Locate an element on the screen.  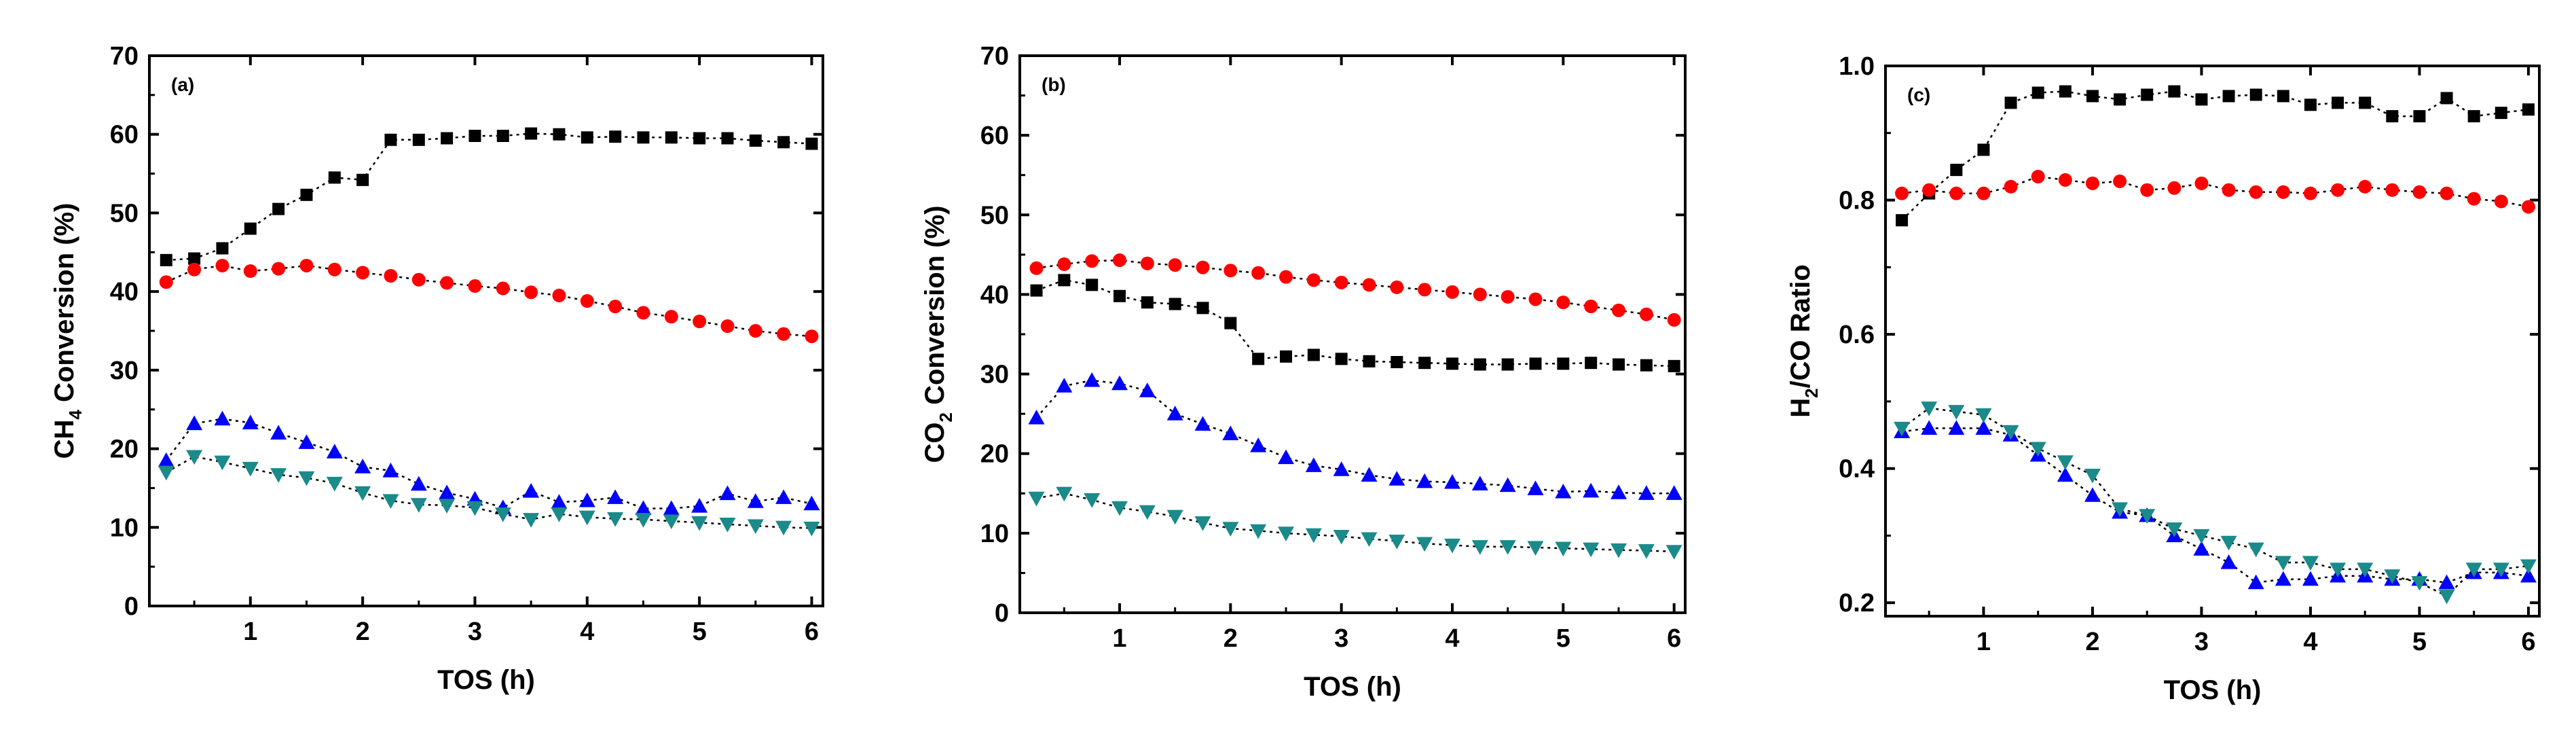
x-axis-title: TOS (h) is located at coordinates (486, 680).